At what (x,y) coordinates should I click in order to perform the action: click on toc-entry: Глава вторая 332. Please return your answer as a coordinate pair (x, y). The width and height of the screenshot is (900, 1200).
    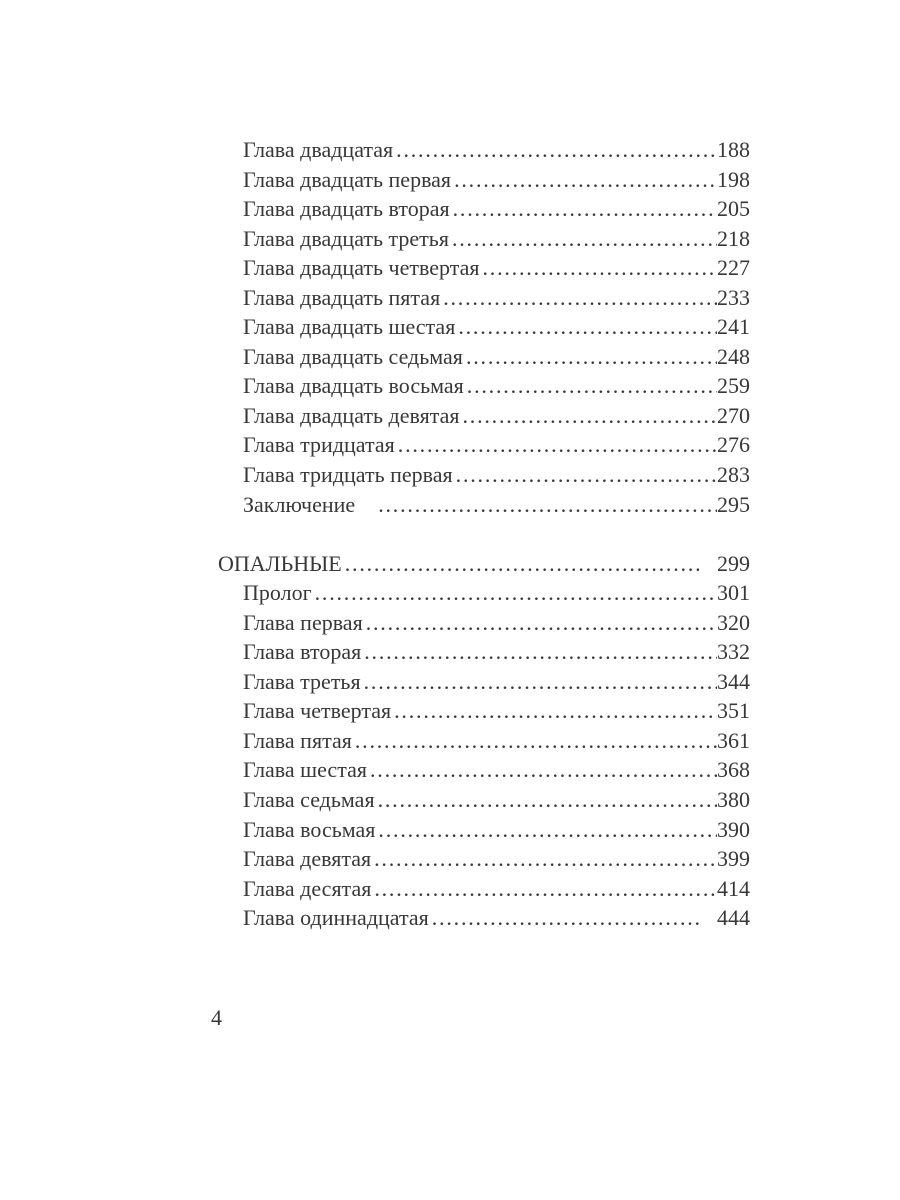
    Looking at the image, I should click on (484, 652).